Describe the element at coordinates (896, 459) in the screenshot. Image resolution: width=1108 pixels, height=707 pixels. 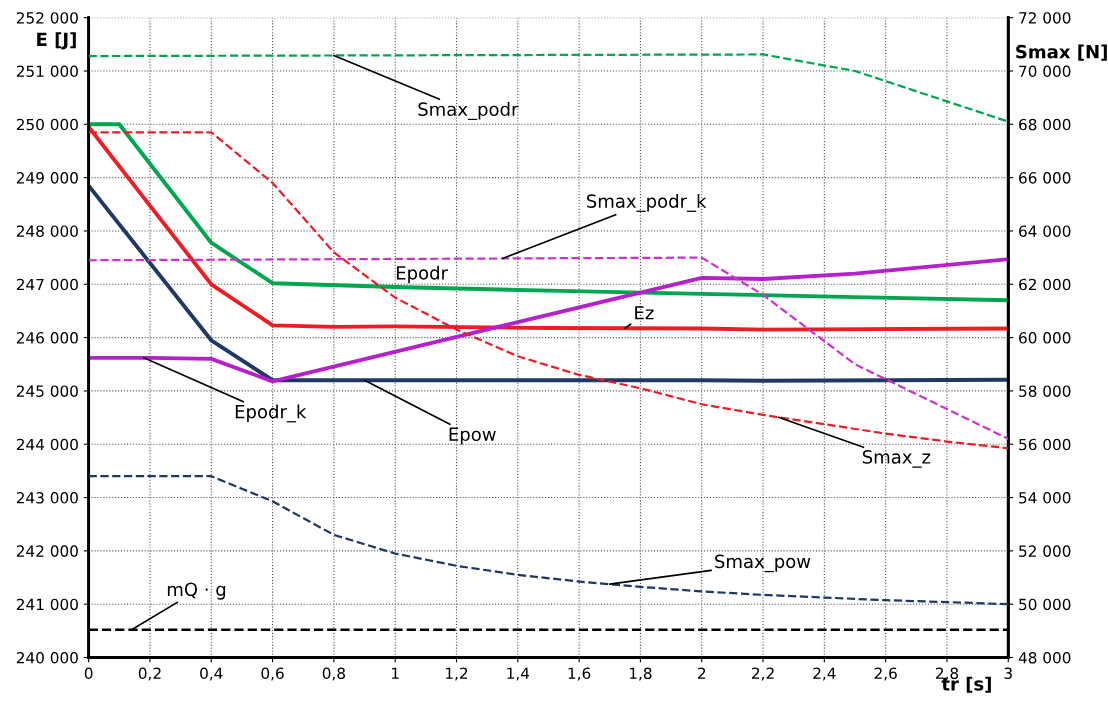
I see `series-label: Smax_z` at that location.